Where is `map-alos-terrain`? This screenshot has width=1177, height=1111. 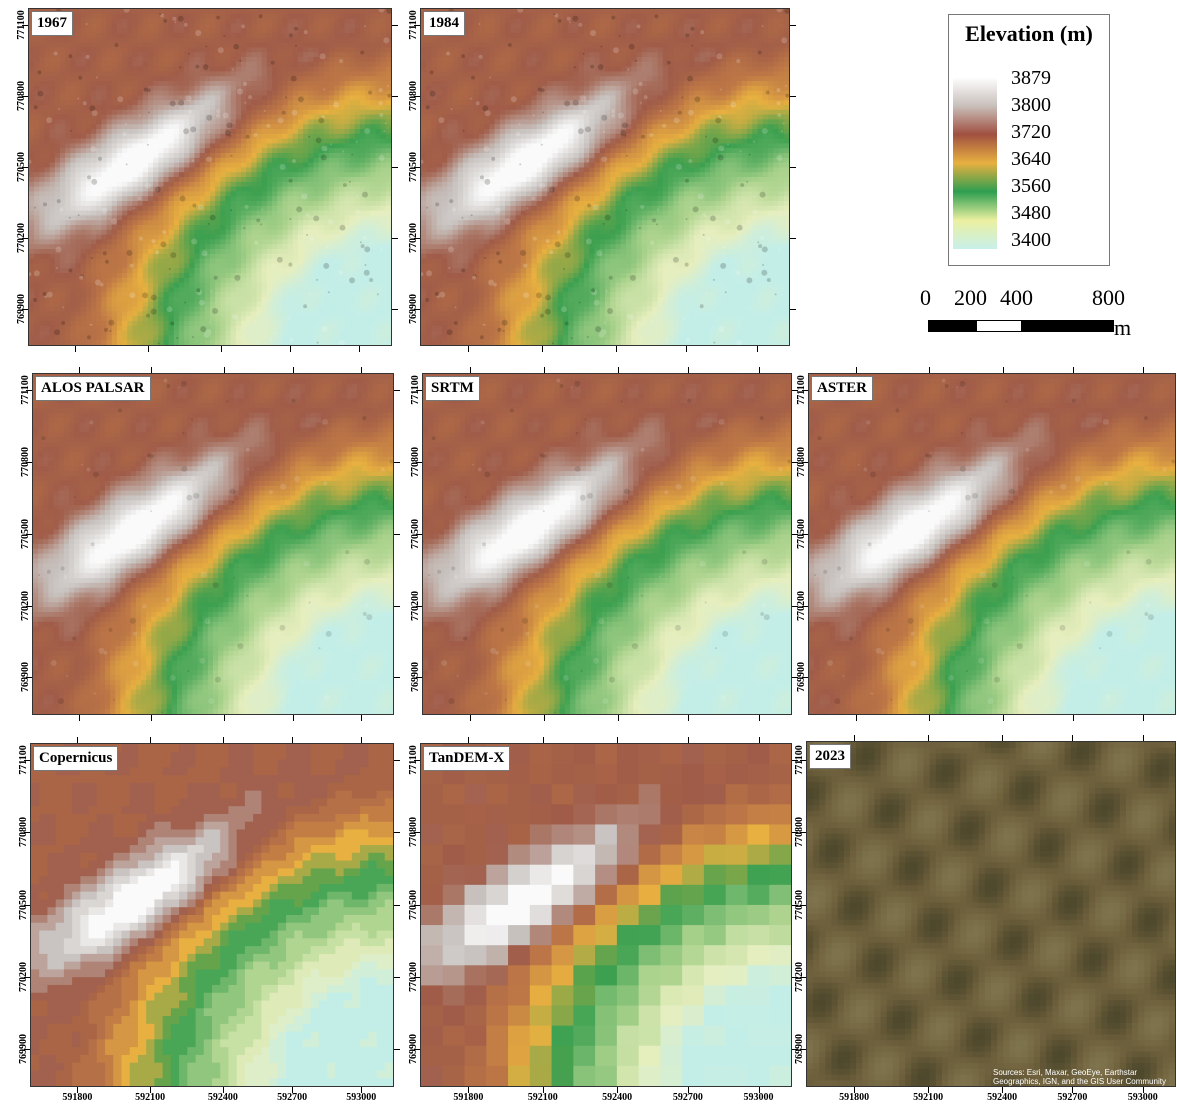 map-alos-terrain is located at coordinates (213, 544).